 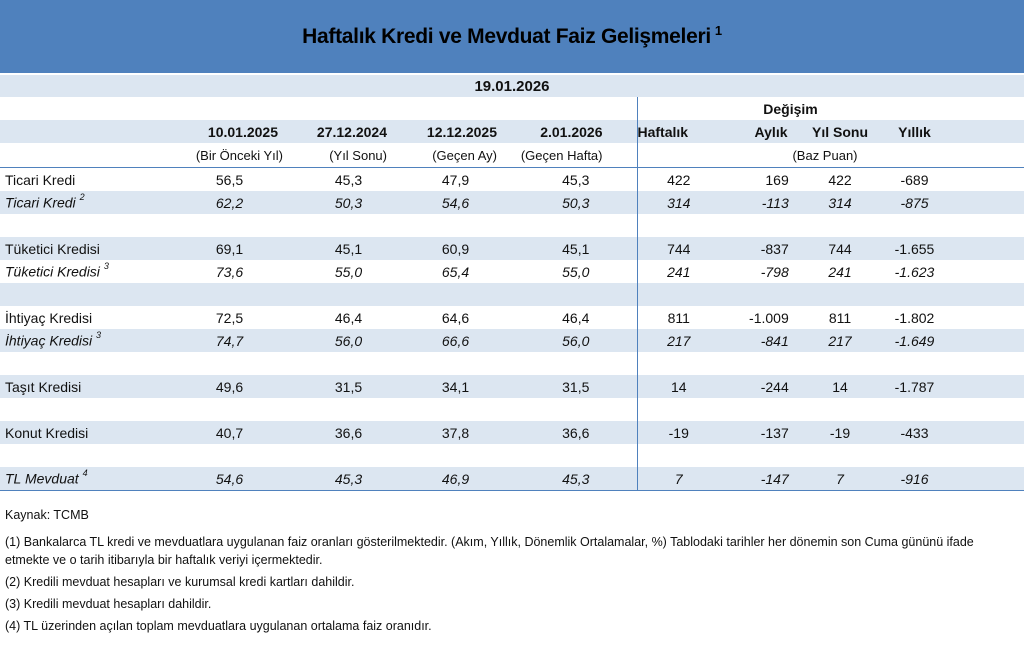 What do you see at coordinates (718, 432) in the screenshot?
I see `change-cell: -19 -137` at bounding box center [718, 432].